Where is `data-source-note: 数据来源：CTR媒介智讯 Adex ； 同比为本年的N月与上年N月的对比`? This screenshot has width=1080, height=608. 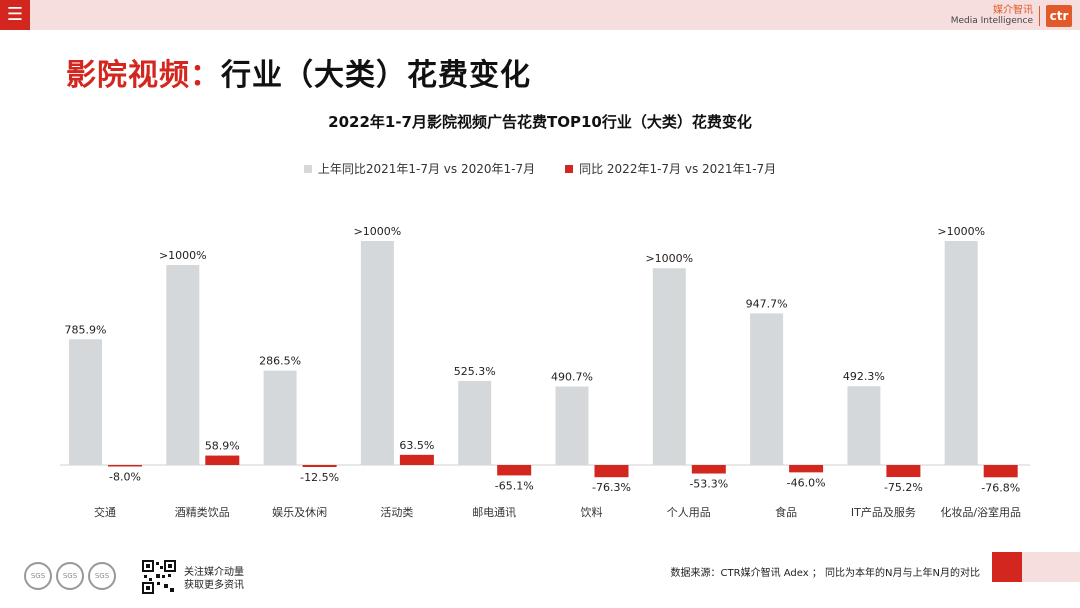
data-source-note: 数据来源：CTR媒介智讯 Adex ； 同比为本年的N月与上年N月的对比 is located at coordinates (825, 573).